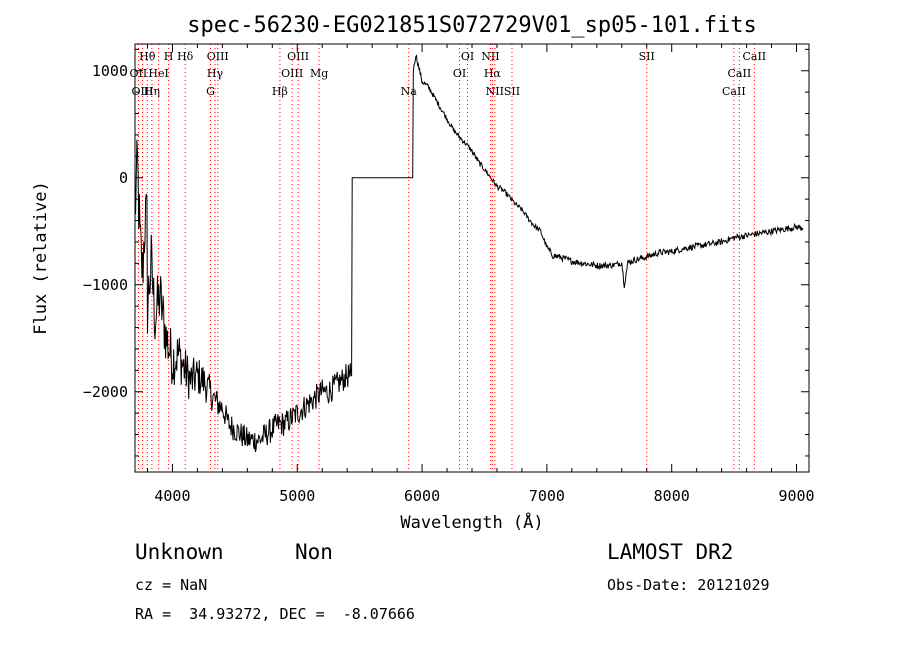 This screenshot has height=650, width=900. Describe the element at coordinates (179, 552) in the screenshot. I see `classification-label: Unknown` at that location.